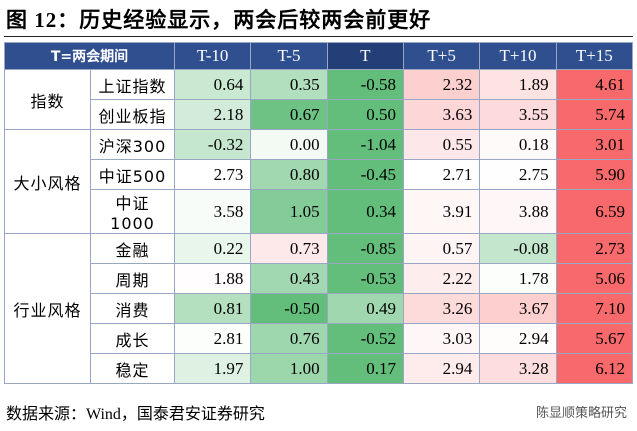 Image resolution: width=637 pixels, height=431 pixels. Describe the element at coordinates (289, 211) in the screenshot. I see `value-cell: 1.05` at that location.